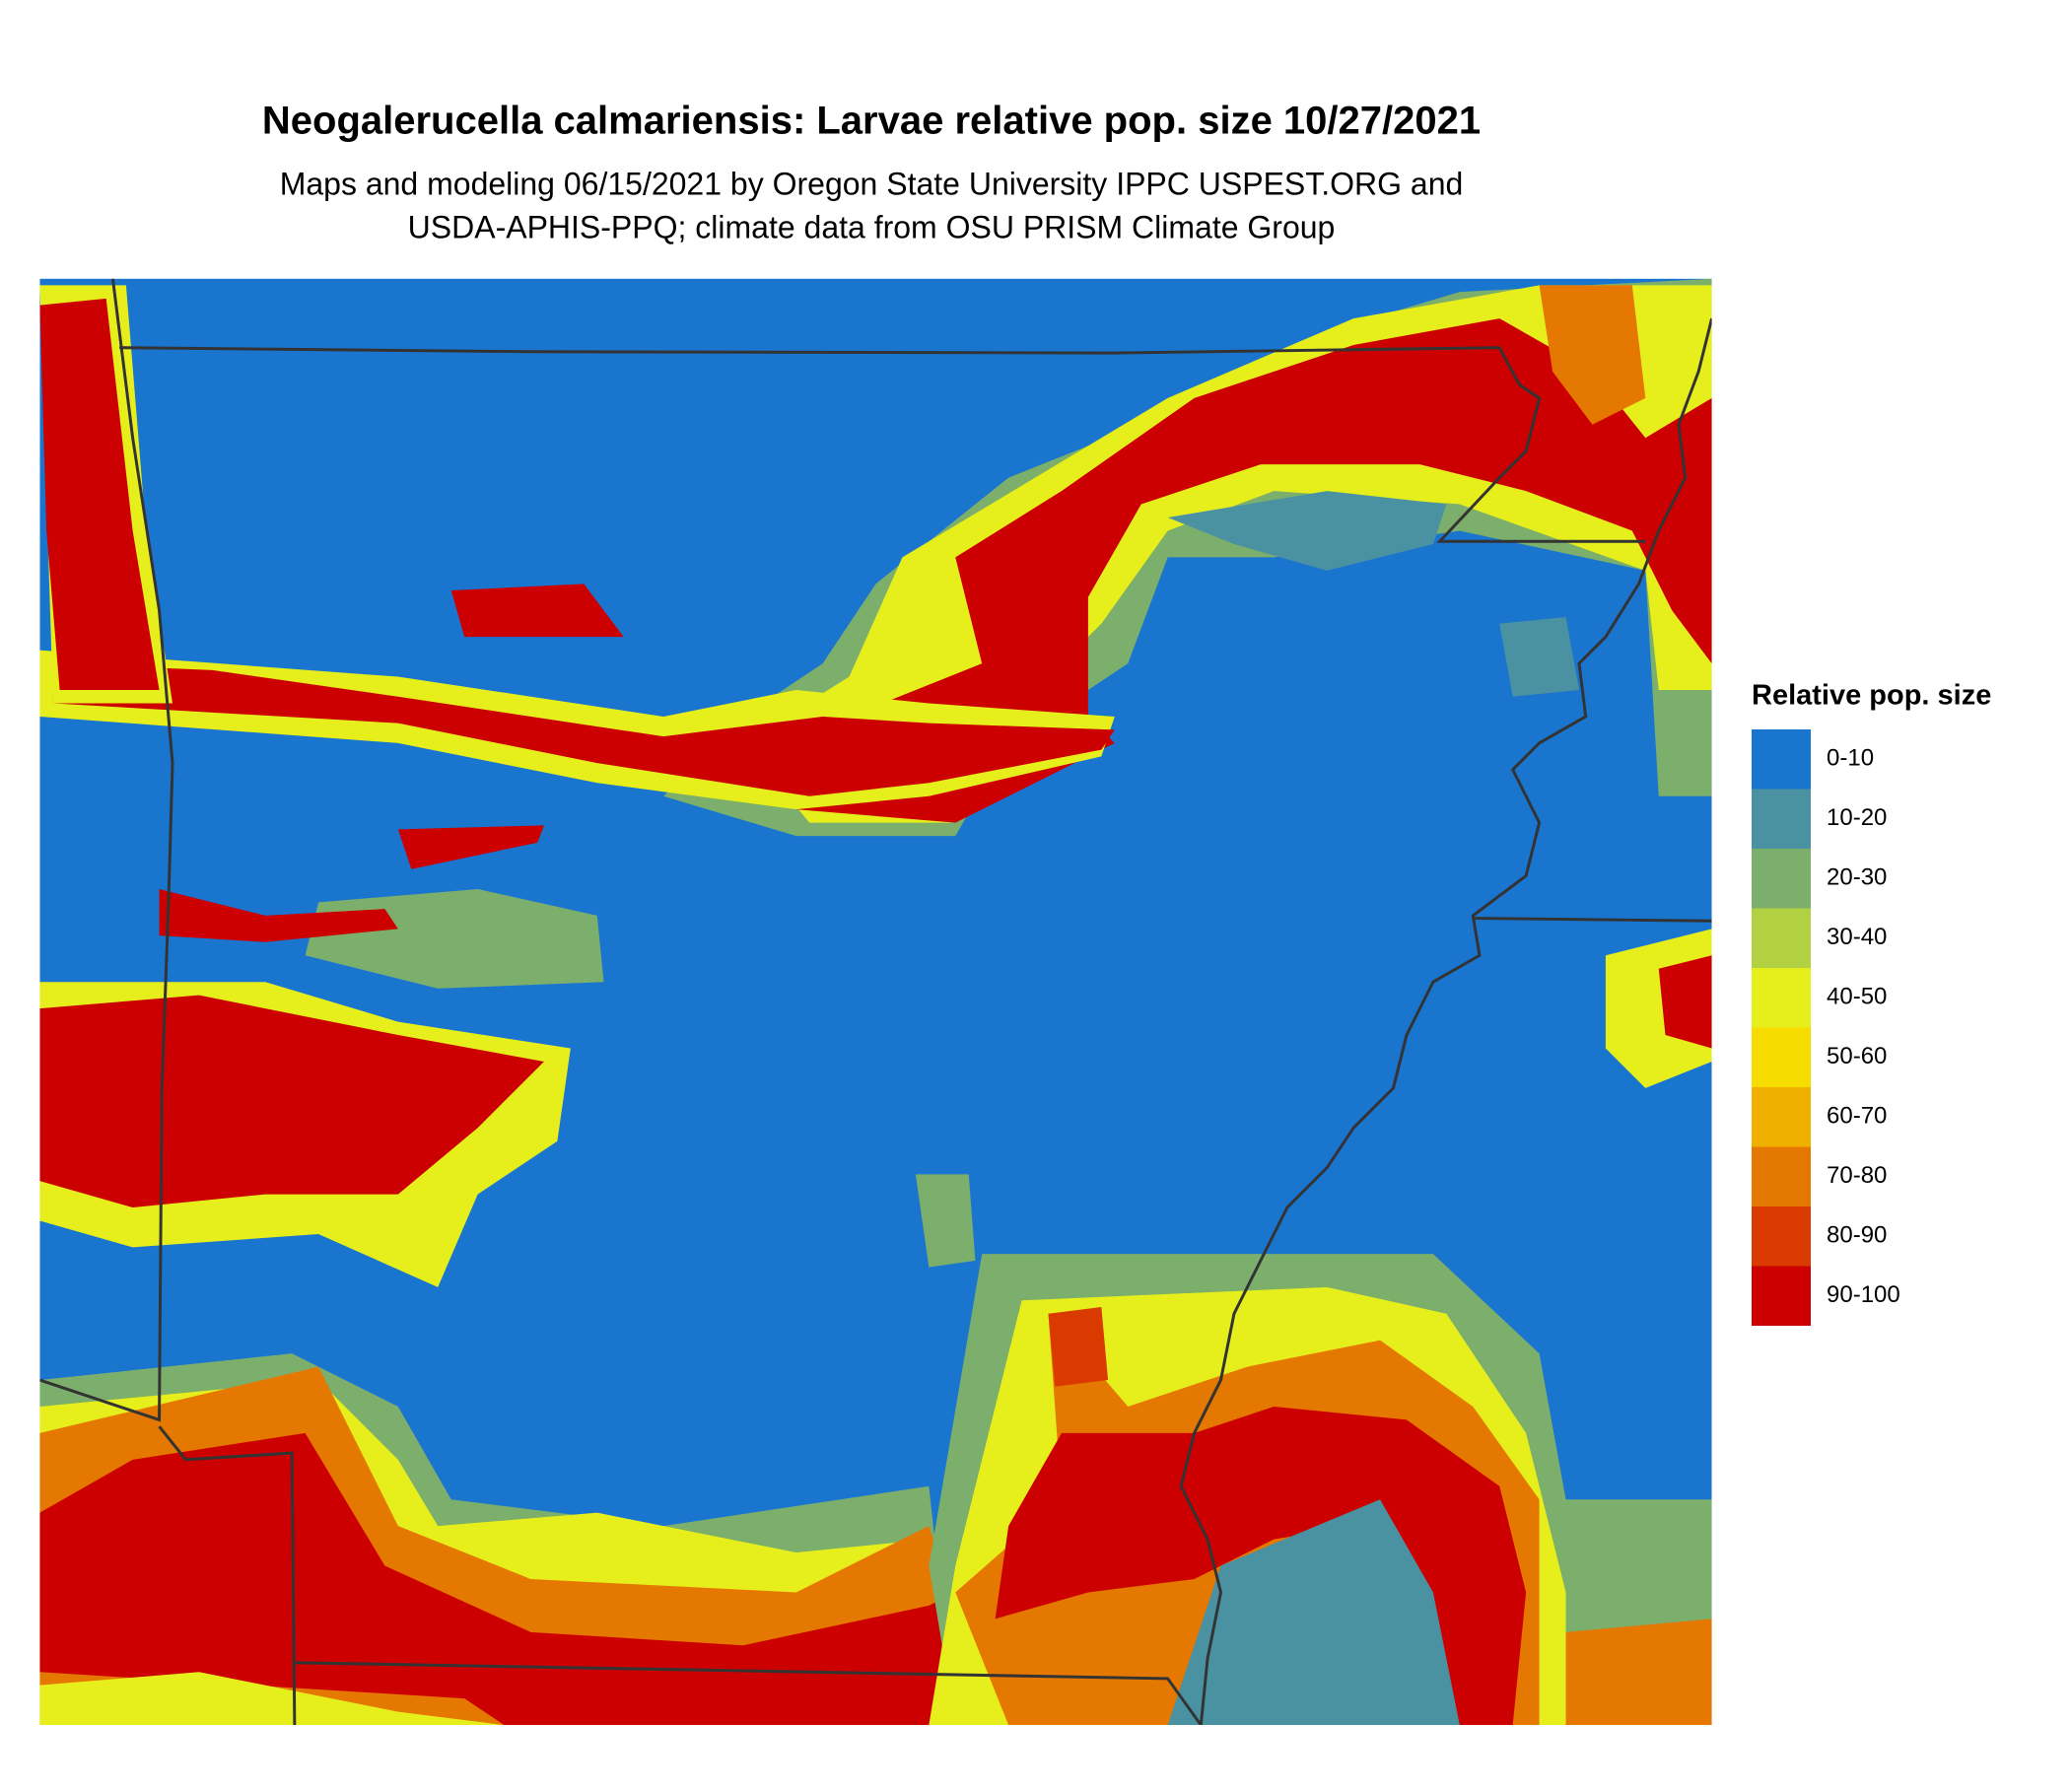 Image resolution: width=2070 pixels, height=1792 pixels. I want to click on legend-label: 10-20, so click(1857, 817).